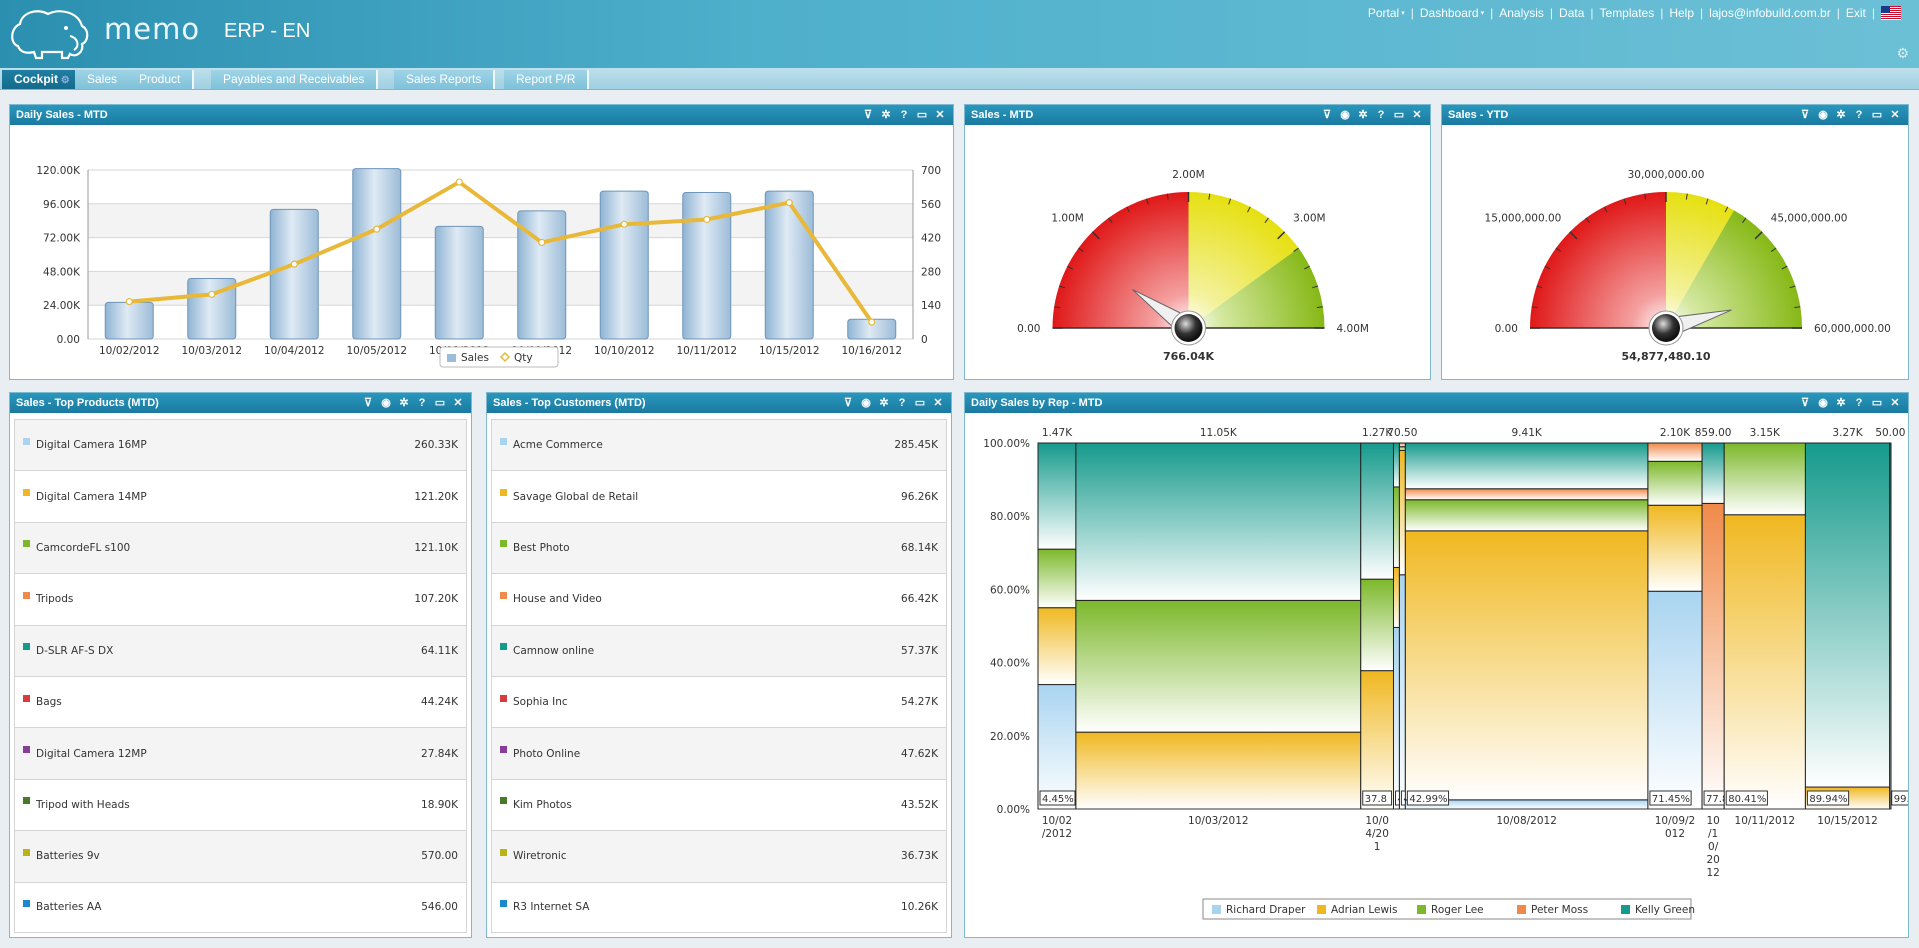  I want to click on legend-swatch, so click(451, 358).